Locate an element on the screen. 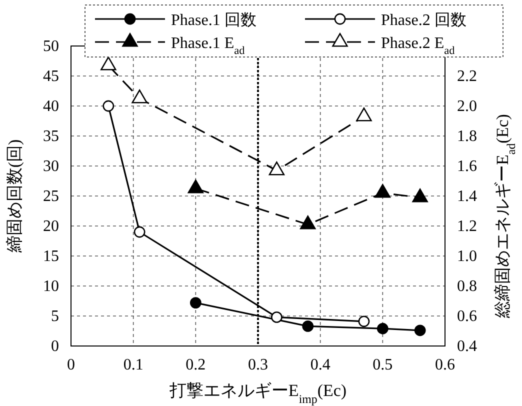 The image size is (522, 406). y-tick-label: 40 is located at coordinates (51, 107).